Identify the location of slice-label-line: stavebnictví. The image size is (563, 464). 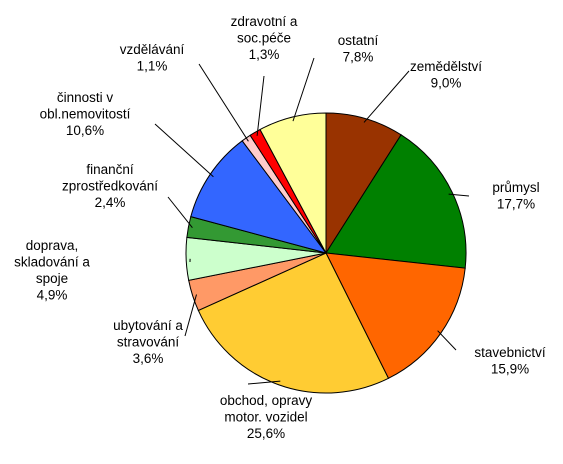
(510, 352).